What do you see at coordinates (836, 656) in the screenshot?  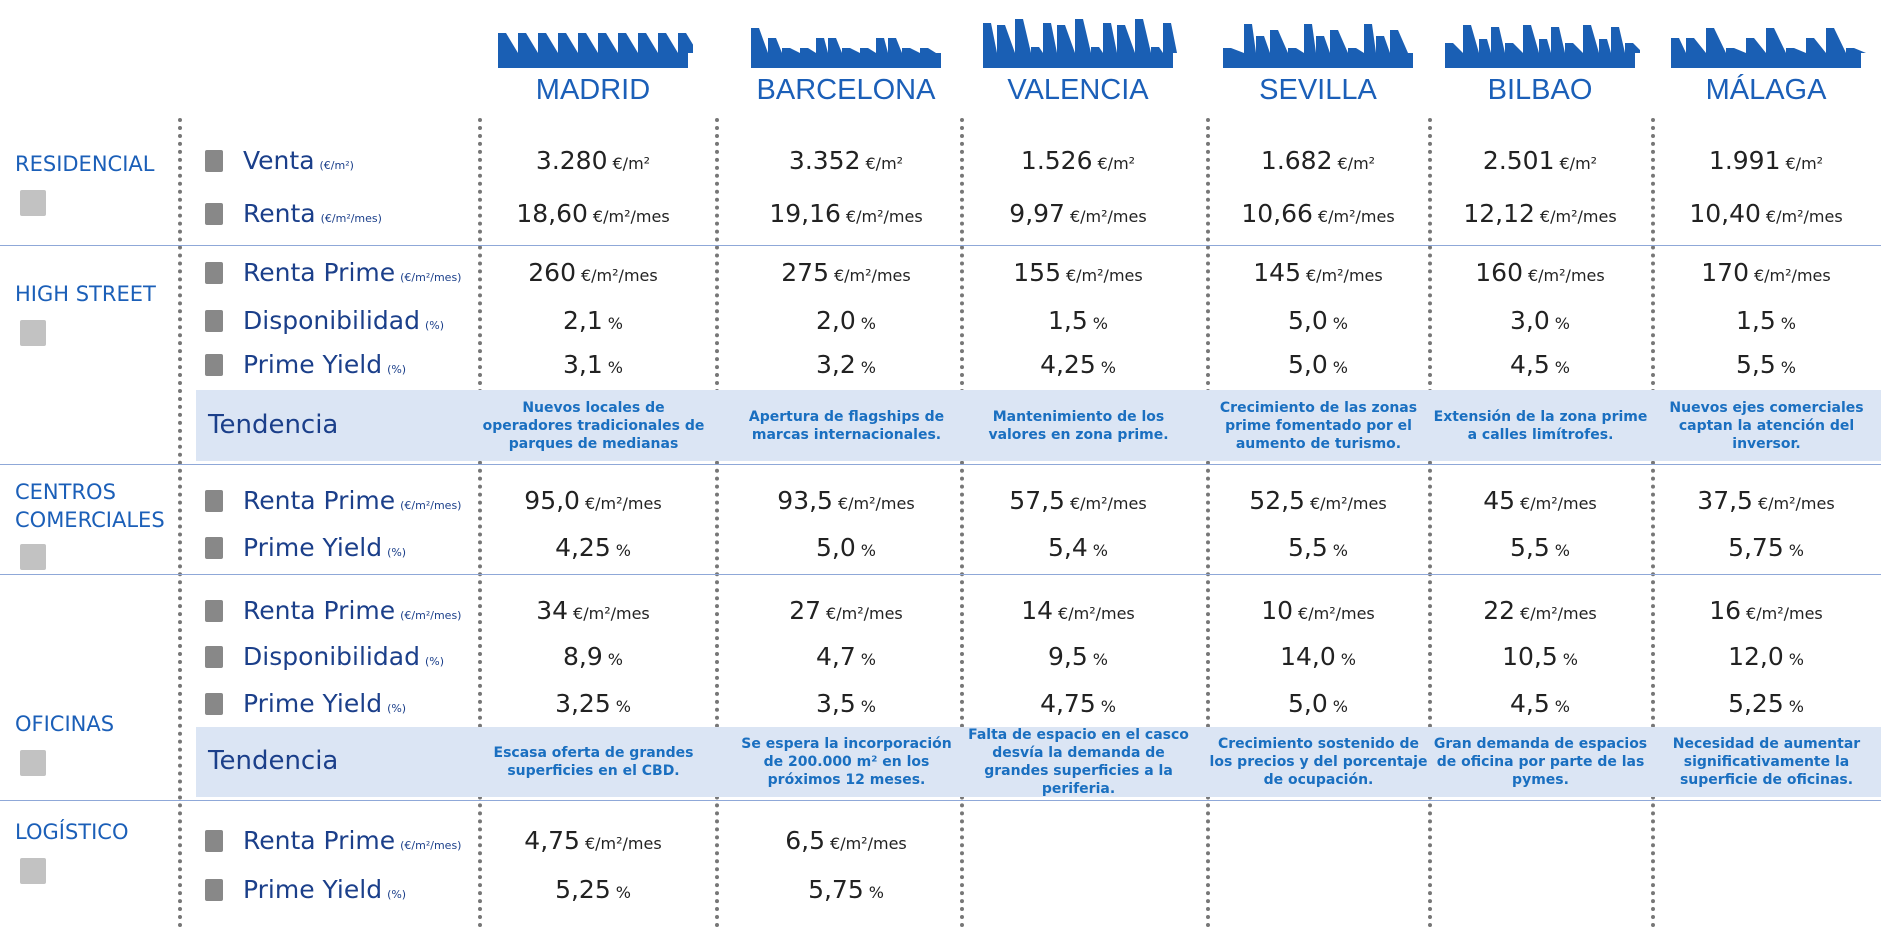 I see `value: 4,7` at bounding box center [836, 656].